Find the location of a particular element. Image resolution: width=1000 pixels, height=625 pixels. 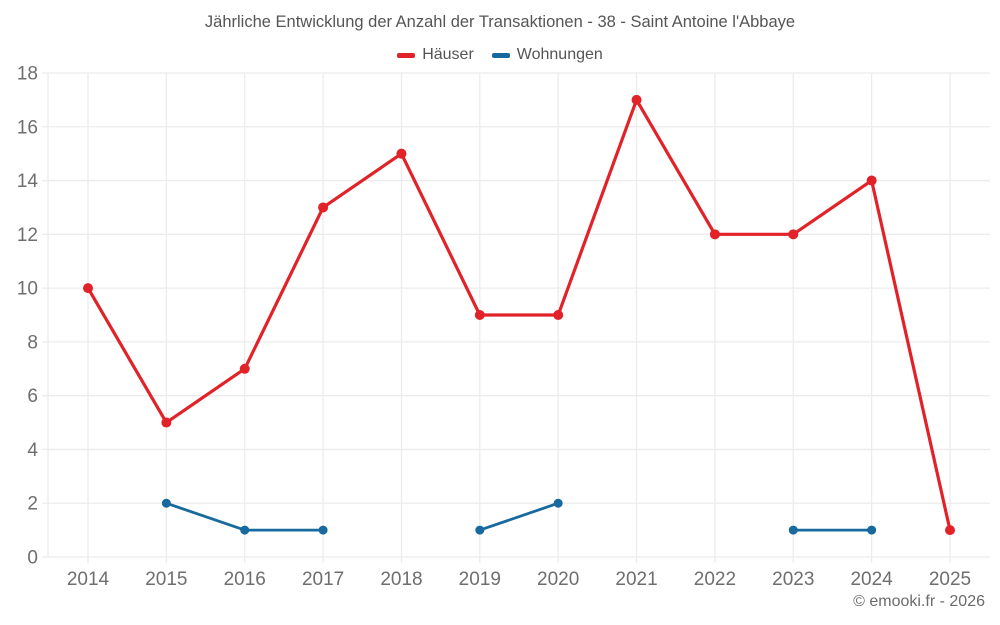

x-tick-label: 2020 is located at coordinates (558, 579).